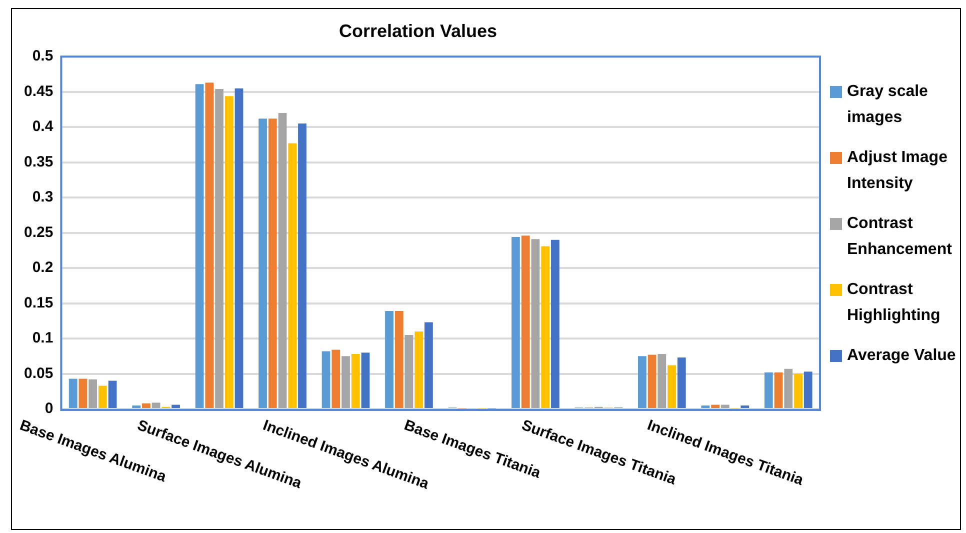  I want to click on y-tick-label: 0.25, so click(39, 232).